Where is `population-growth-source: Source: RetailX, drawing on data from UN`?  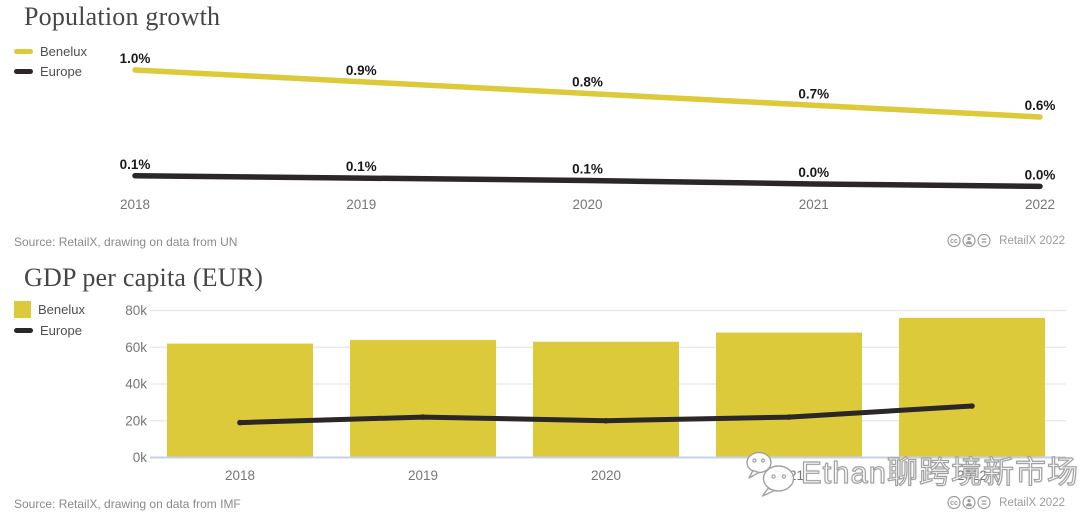
population-growth-source: Source: RetailX, drawing on data from UN is located at coordinates (126, 242).